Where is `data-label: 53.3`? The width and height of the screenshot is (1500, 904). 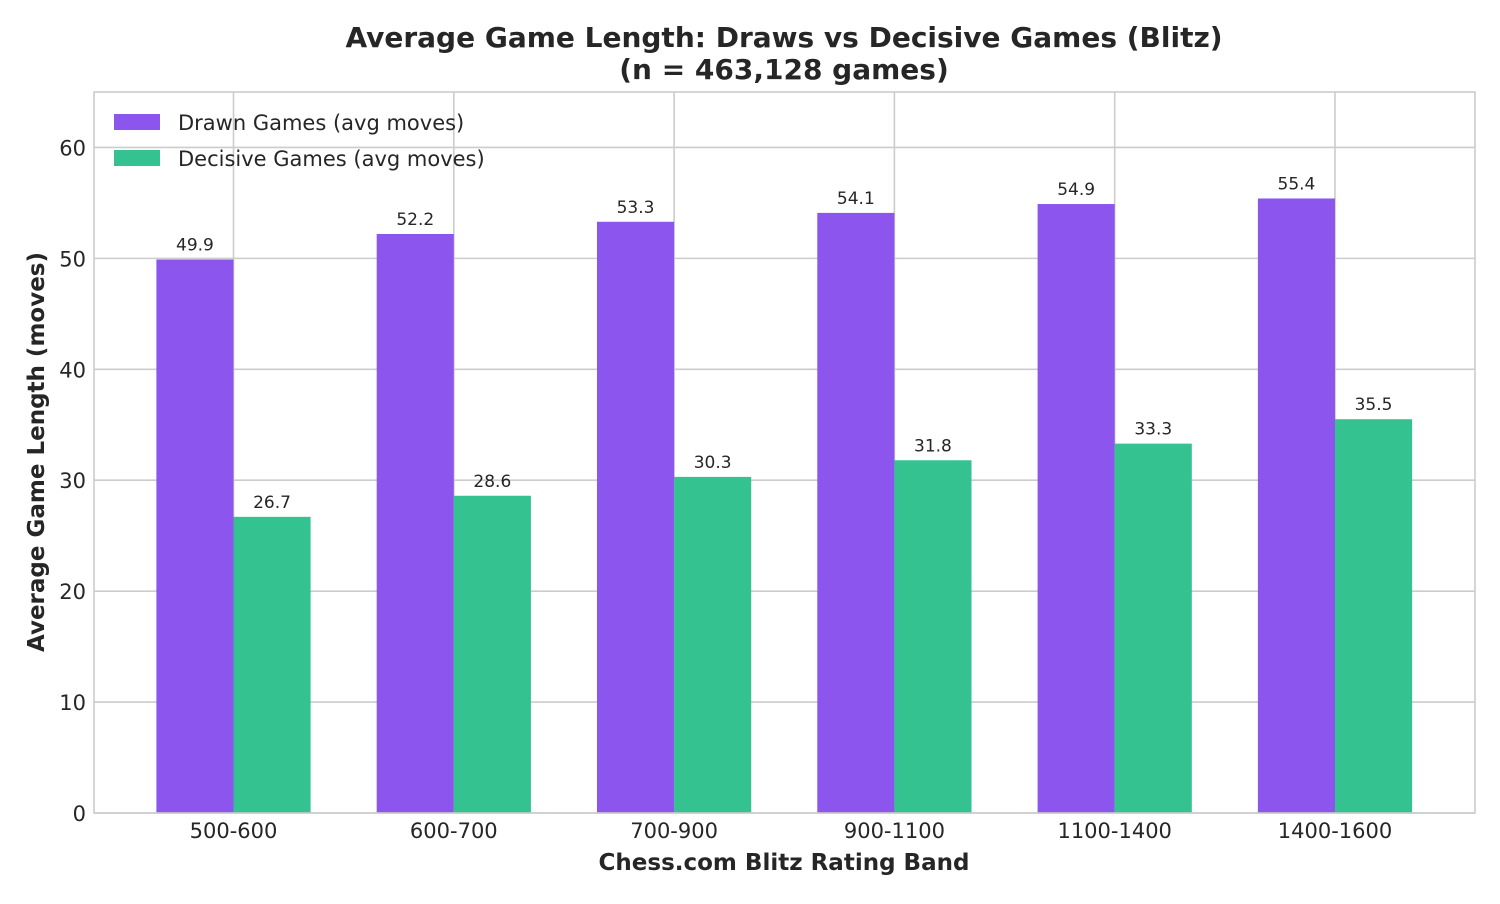
data-label: 53.3 is located at coordinates (636, 208).